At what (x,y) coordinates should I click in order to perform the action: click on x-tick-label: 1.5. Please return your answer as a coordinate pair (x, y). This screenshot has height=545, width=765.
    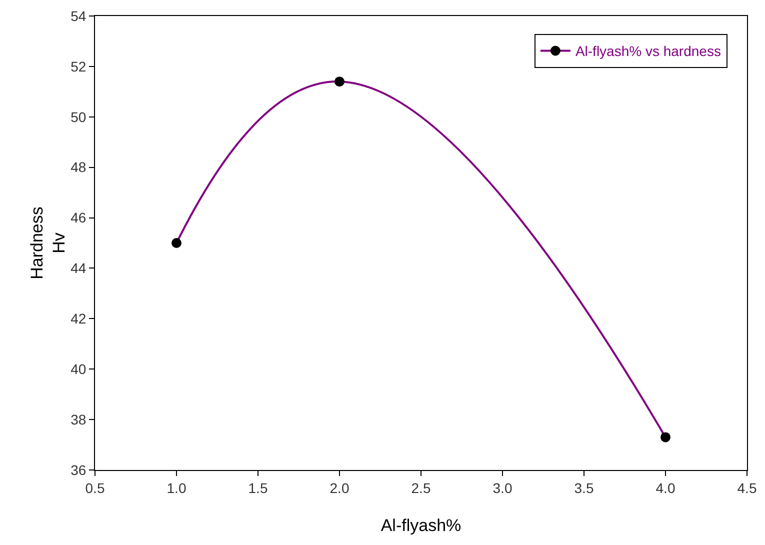
    Looking at the image, I should click on (258, 488).